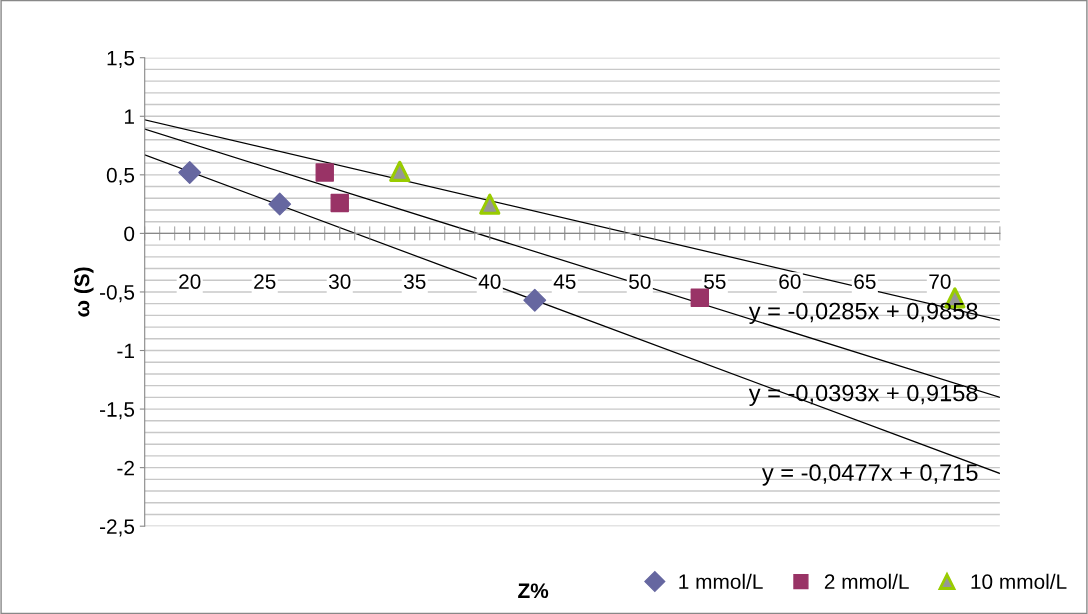  I want to click on y-tick-label: 0, so click(129, 234).